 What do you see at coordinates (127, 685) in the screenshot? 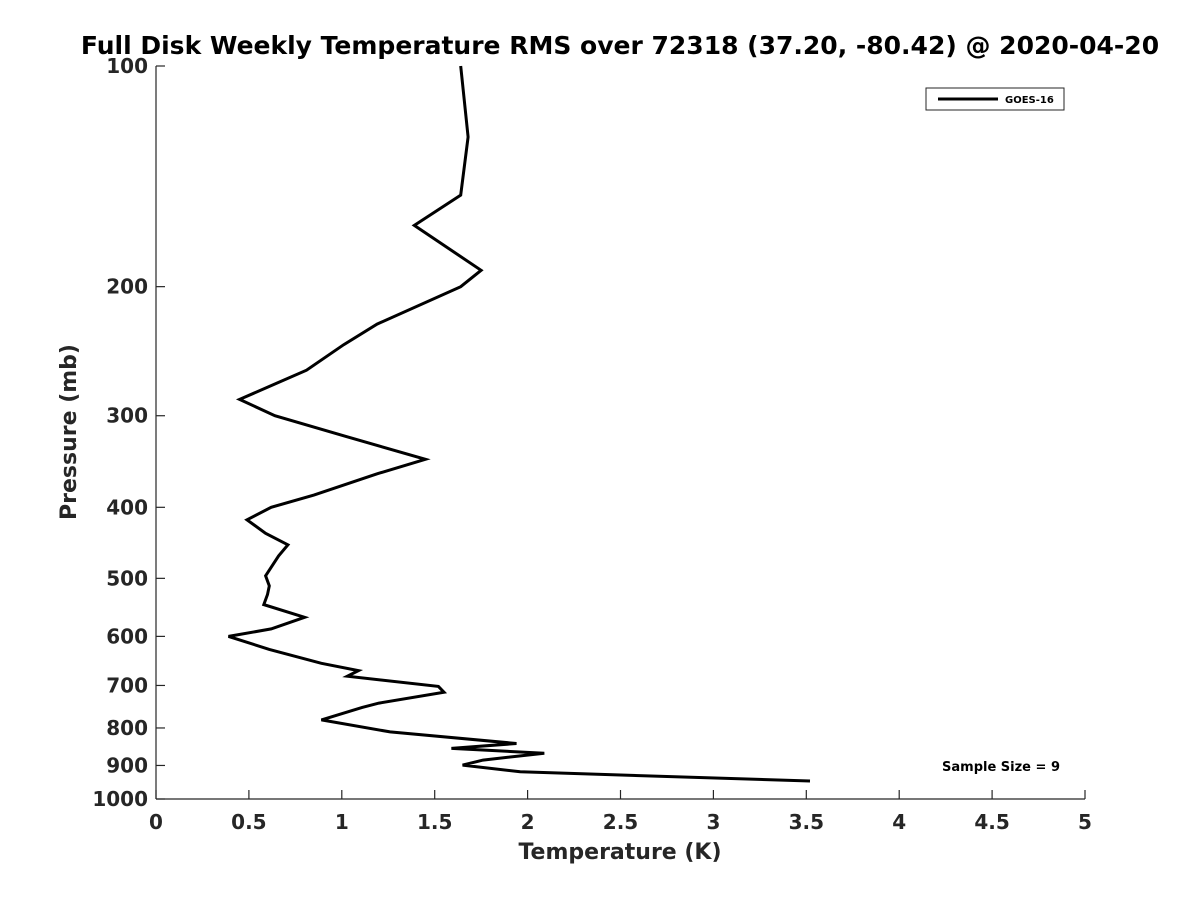
I see `y-tick-label: 700` at bounding box center [127, 685].